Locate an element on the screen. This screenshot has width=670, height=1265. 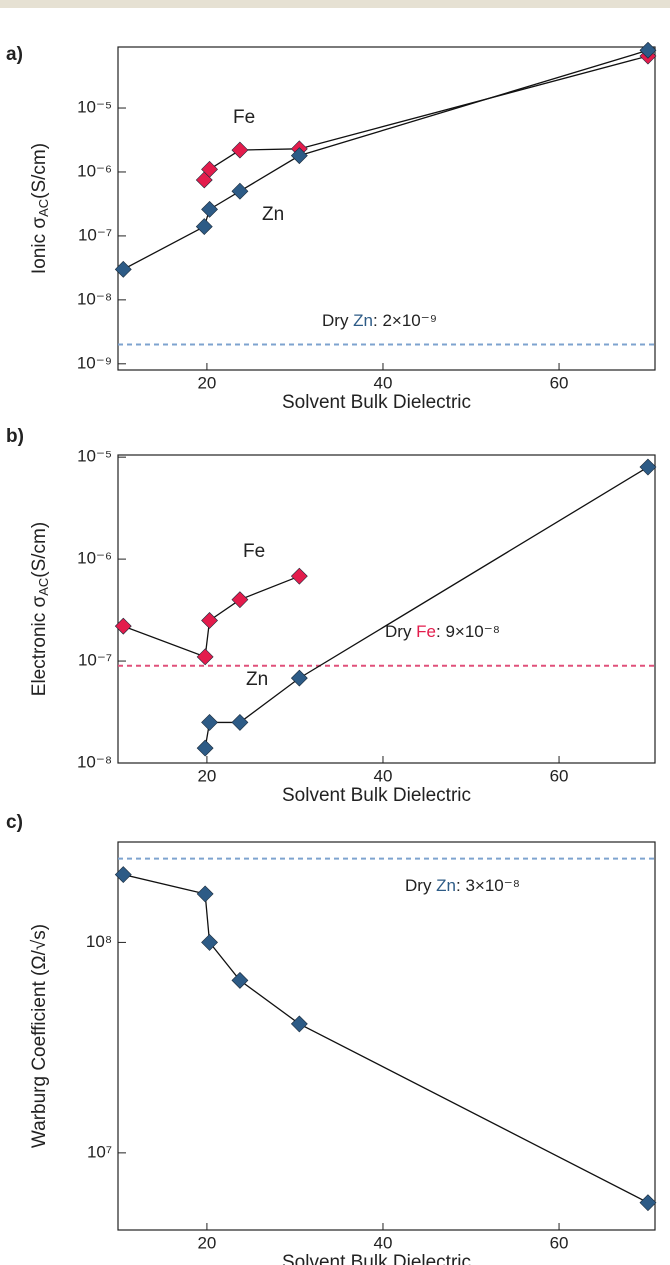
y-axis-label: Warburg Coefficient (Ω/√s) is located at coordinates (39, 1036).